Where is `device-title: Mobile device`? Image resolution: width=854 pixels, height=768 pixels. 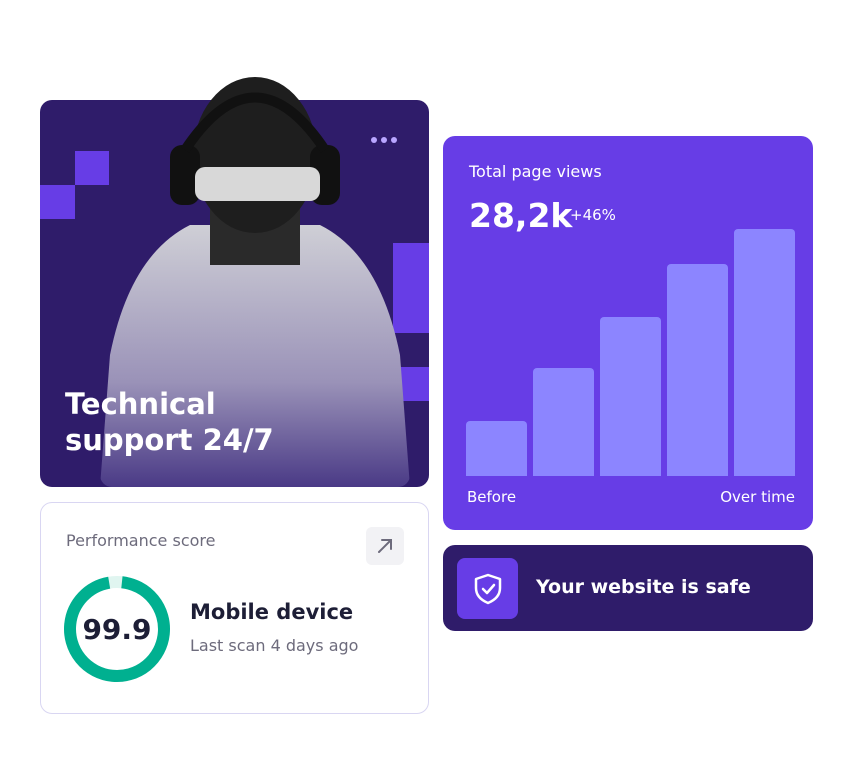
device-title: Mobile device is located at coordinates (272, 612).